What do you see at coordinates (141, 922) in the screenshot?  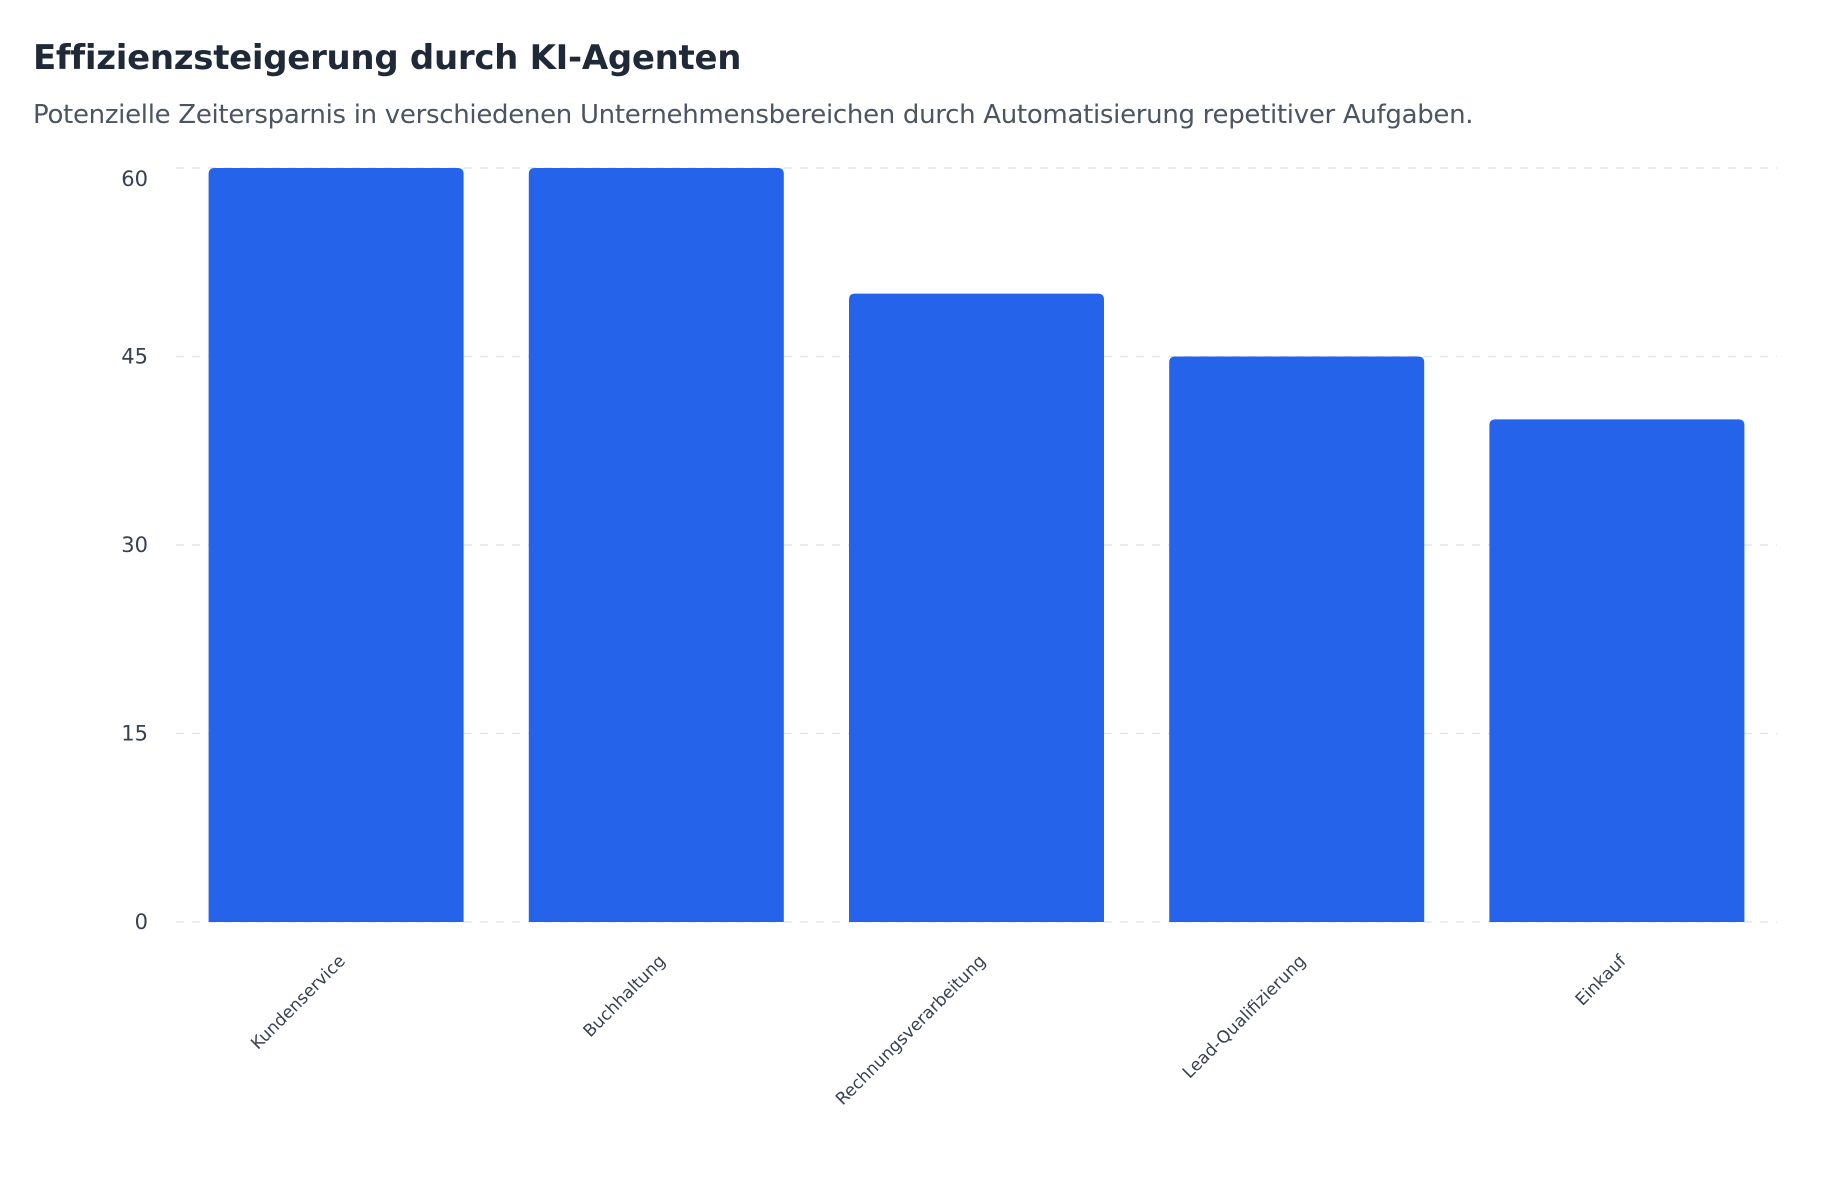 I see `y-tick-label: 0` at bounding box center [141, 922].